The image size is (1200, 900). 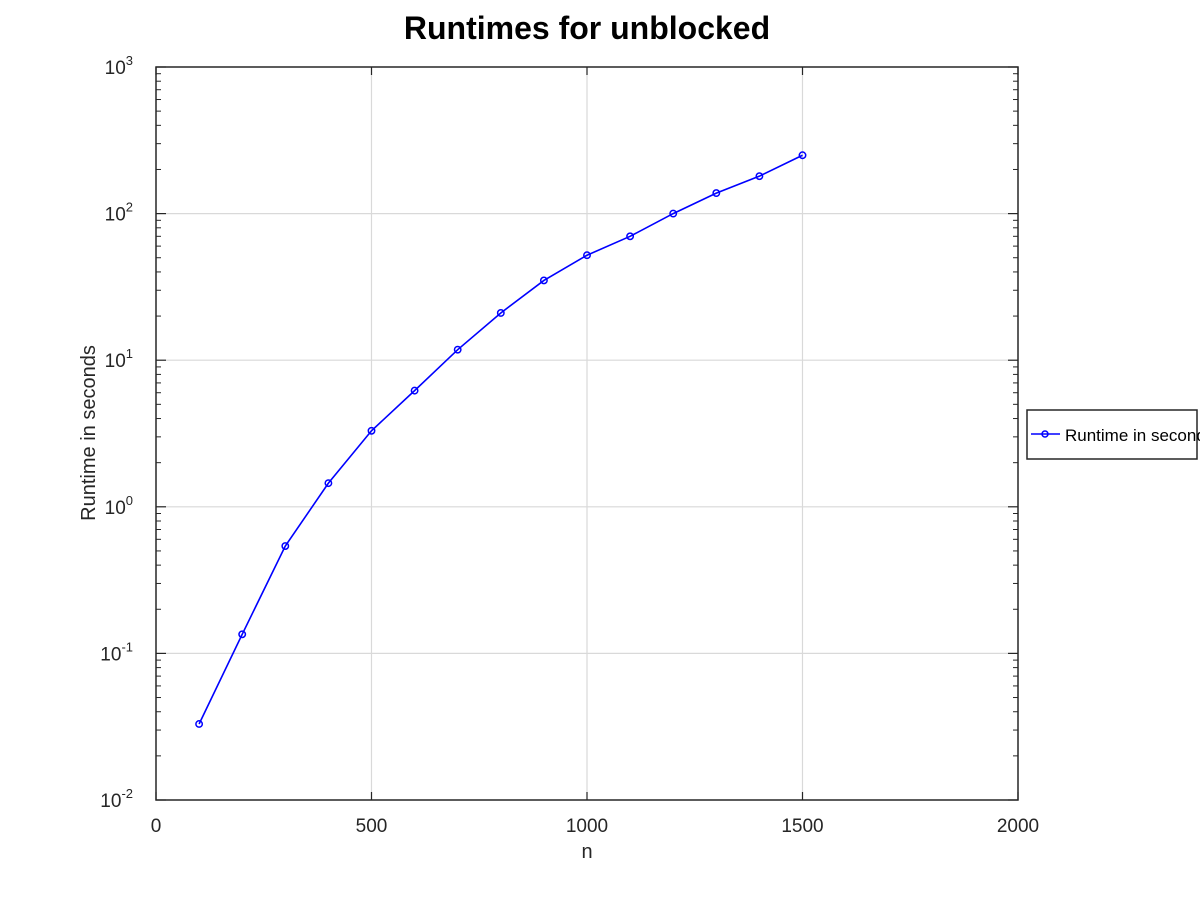 I want to click on x-tick-label: 0, so click(x=156, y=826).